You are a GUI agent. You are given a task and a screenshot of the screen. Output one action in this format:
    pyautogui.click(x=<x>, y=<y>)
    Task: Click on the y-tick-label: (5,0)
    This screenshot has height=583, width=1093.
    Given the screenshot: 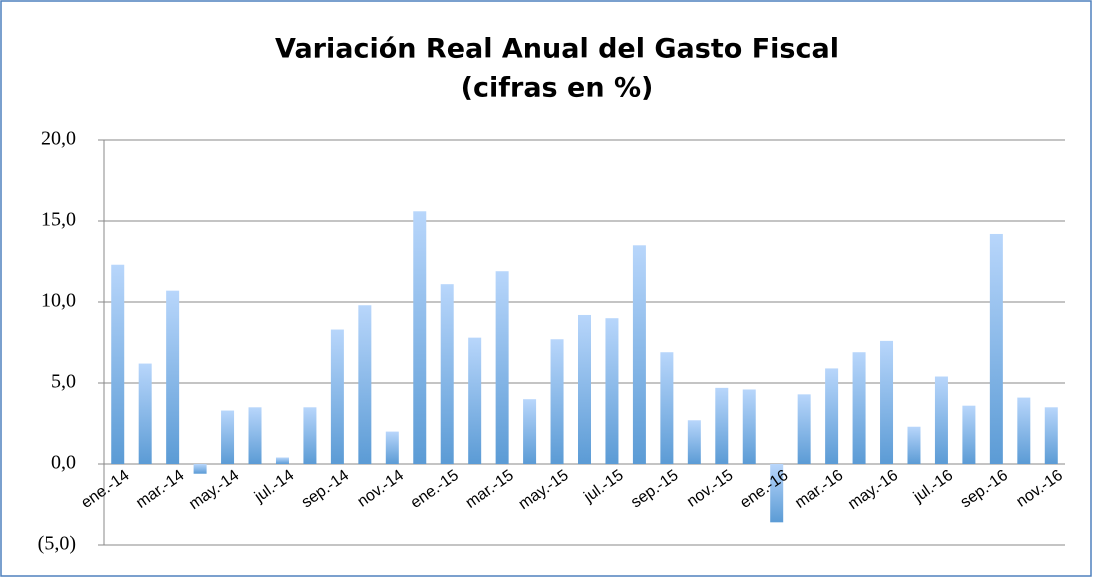 What is the action you would take?
    pyautogui.click(x=57, y=544)
    